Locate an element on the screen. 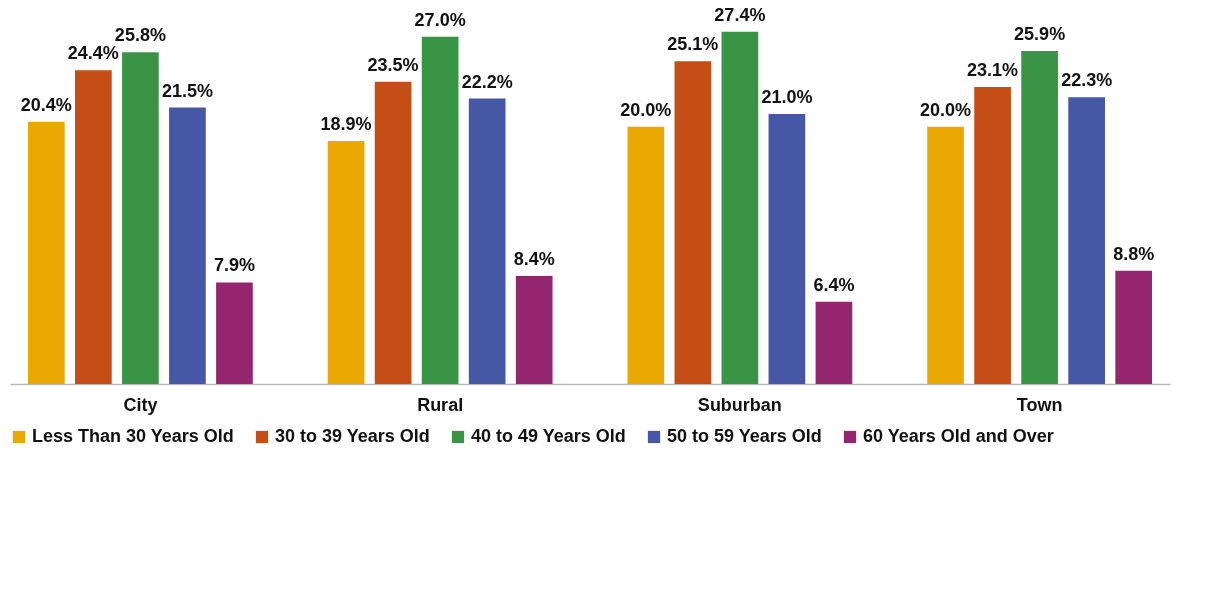 The height and width of the screenshot is (615, 1227). data-label: 8.4% is located at coordinates (534, 259).